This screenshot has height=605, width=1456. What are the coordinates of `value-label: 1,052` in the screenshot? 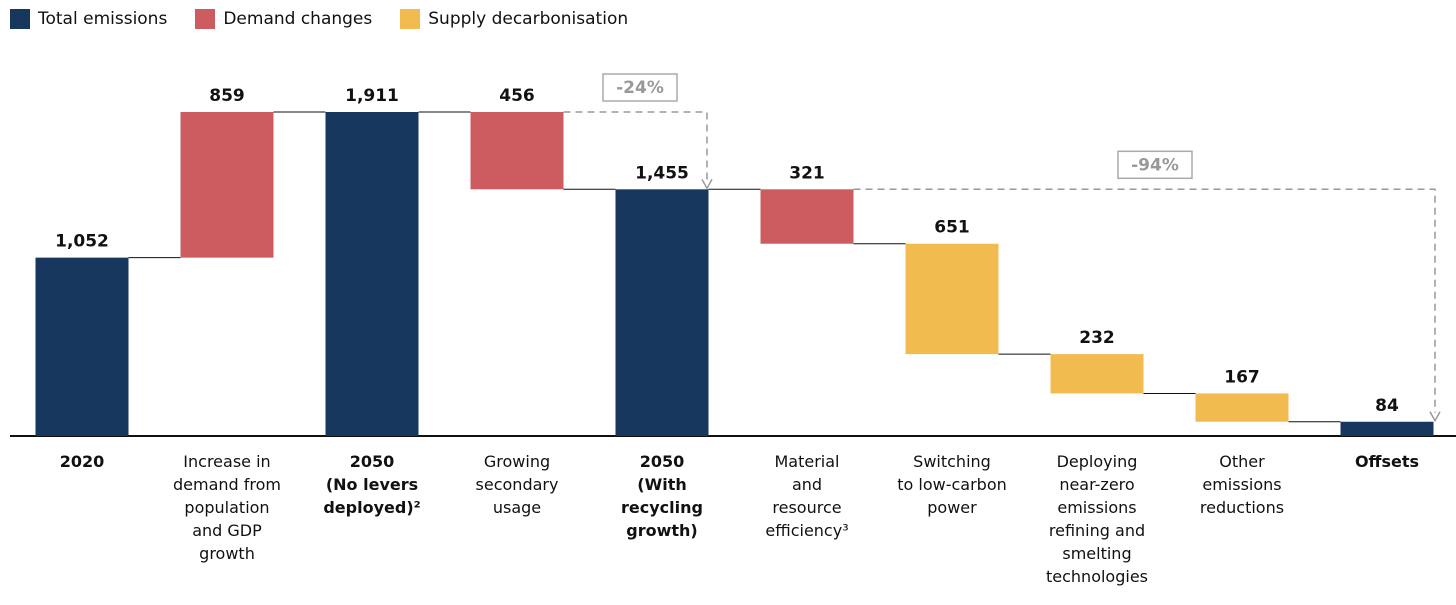 It's located at (82, 242).